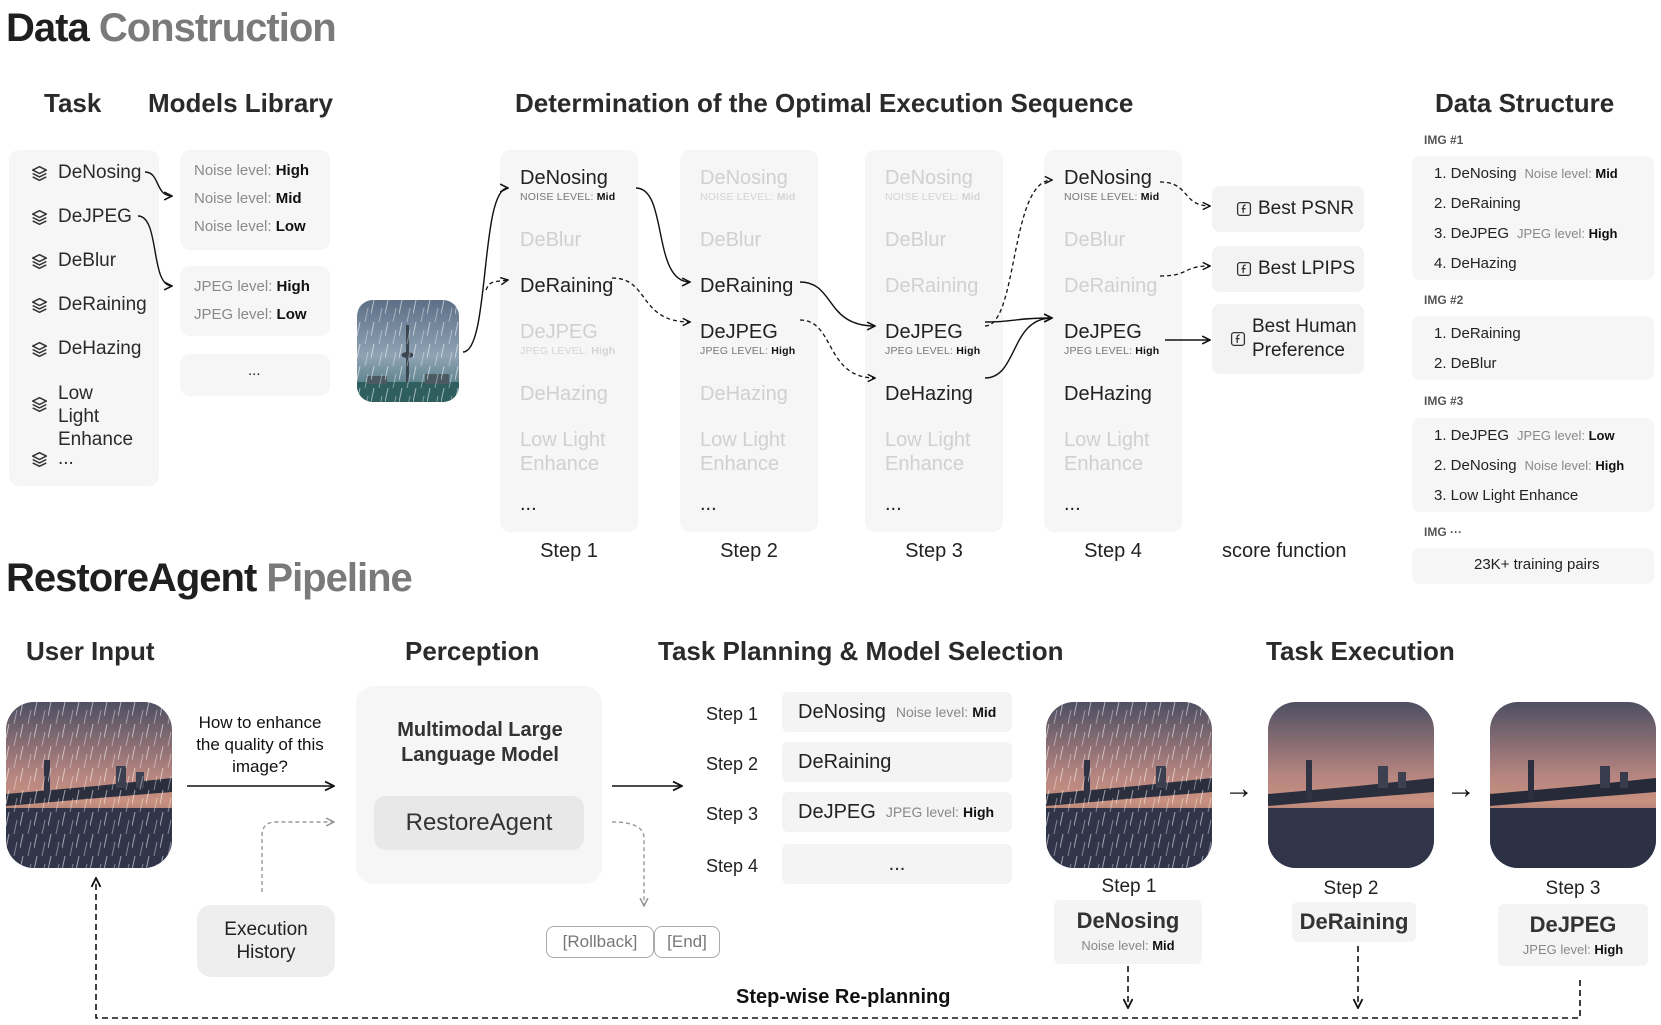  What do you see at coordinates (1558, 949) in the screenshot?
I see `exec-key: JPEG level:` at bounding box center [1558, 949].